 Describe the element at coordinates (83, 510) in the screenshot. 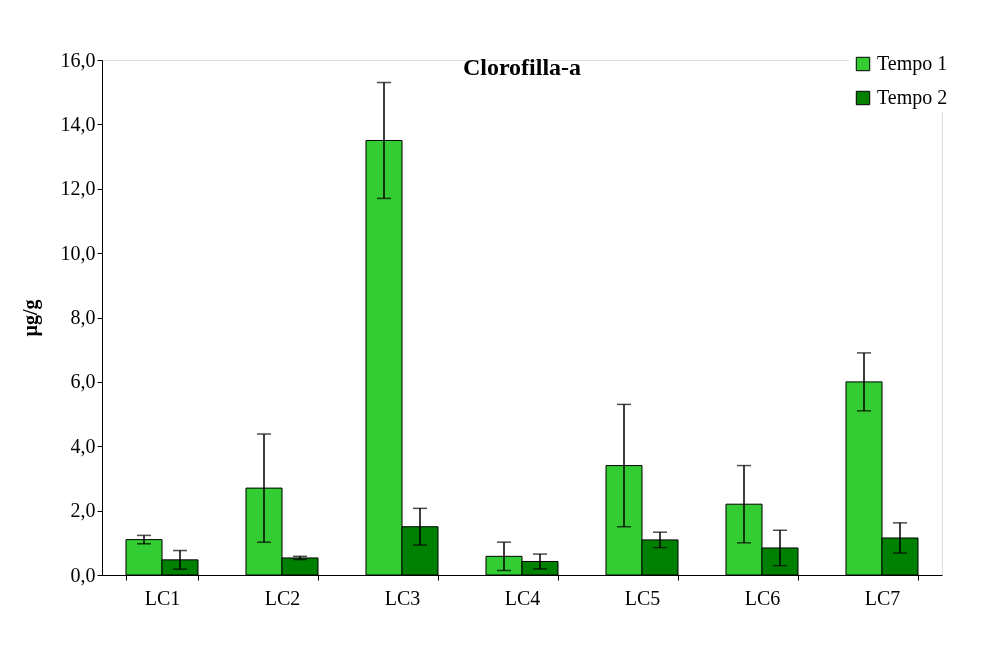

I see `y-tick-label: 2,0` at that location.